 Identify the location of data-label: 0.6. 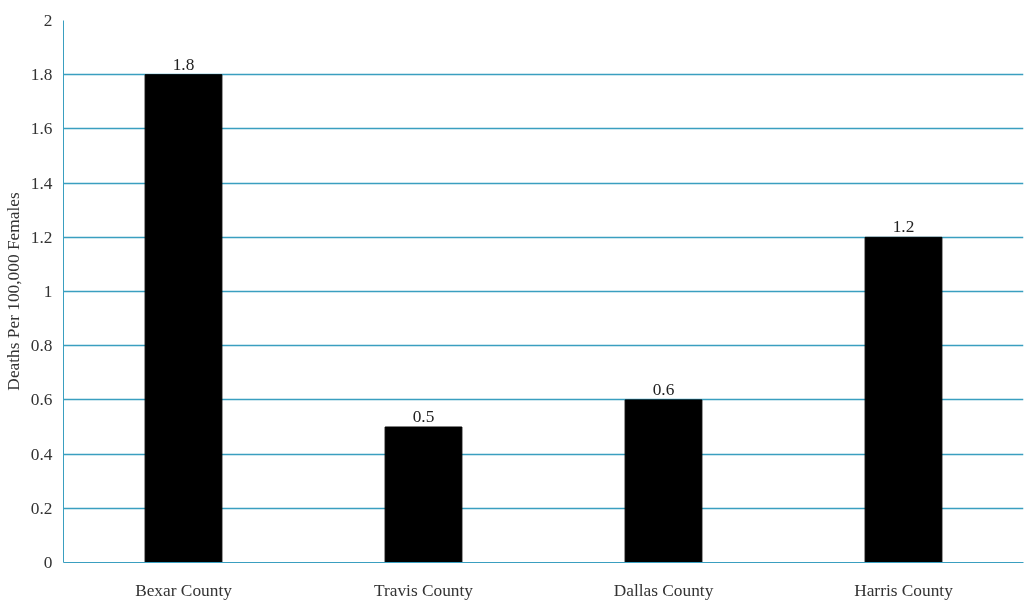
(663, 389).